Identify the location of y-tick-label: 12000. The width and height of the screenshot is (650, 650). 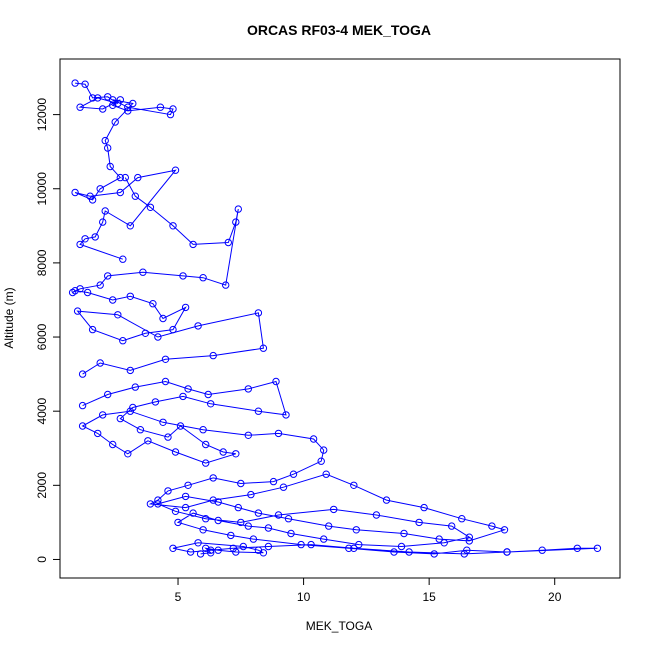
(42, 115).